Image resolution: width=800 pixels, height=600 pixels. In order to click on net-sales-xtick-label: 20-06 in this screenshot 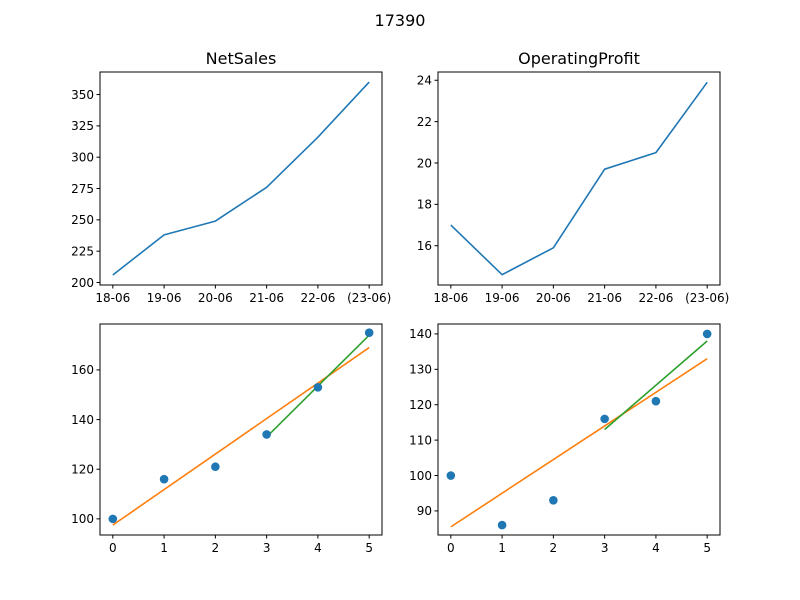, I will do `click(215, 298)`.